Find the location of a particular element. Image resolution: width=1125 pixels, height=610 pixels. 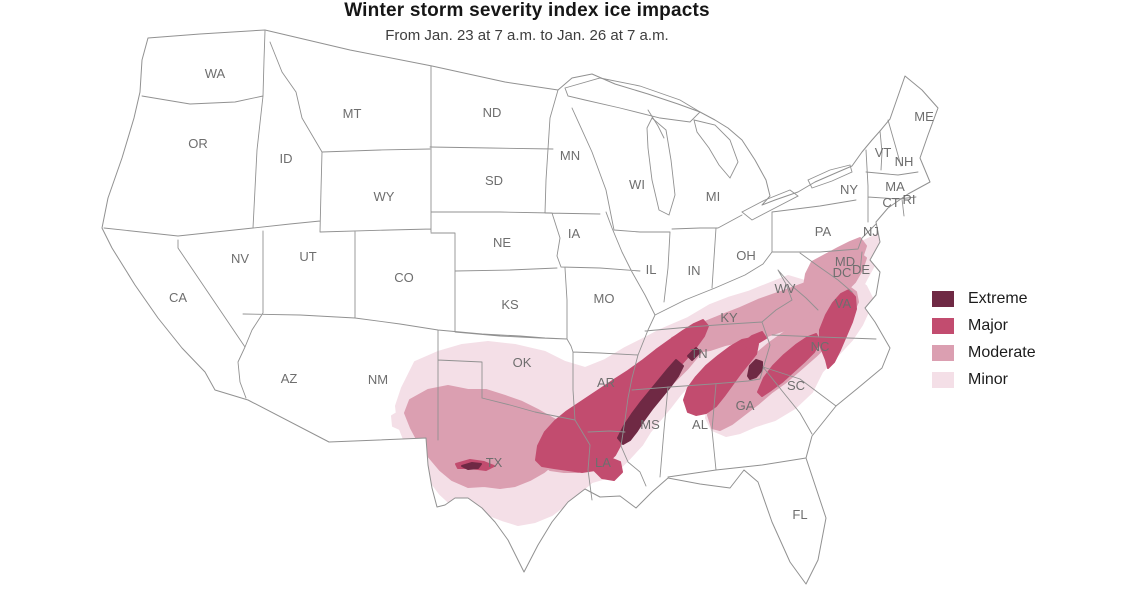

state-label-ga: GA is located at coordinates (745, 405).